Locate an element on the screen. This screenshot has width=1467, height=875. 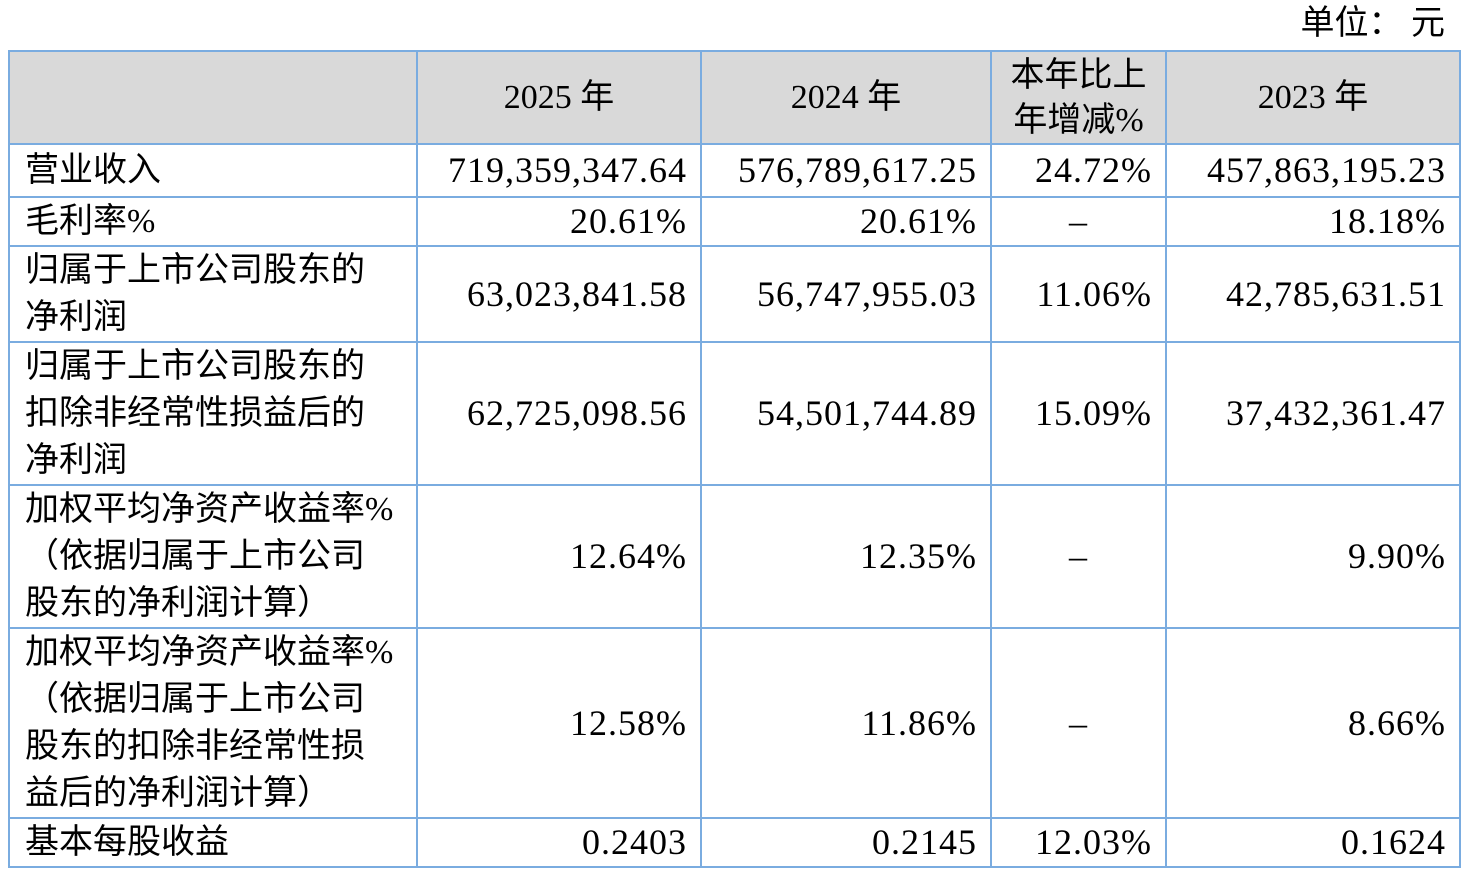
value-2024: 20.61% is located at coordinates (846, 221).